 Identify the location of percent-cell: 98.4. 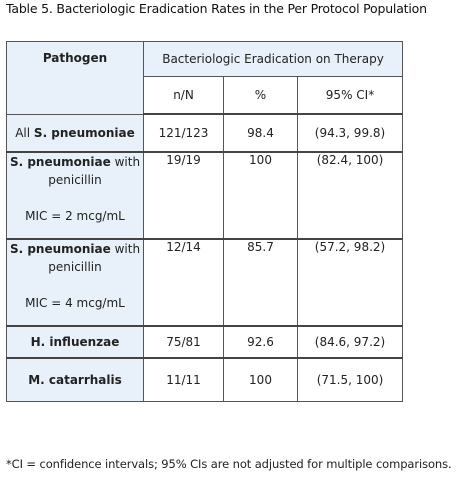
(260, 133).